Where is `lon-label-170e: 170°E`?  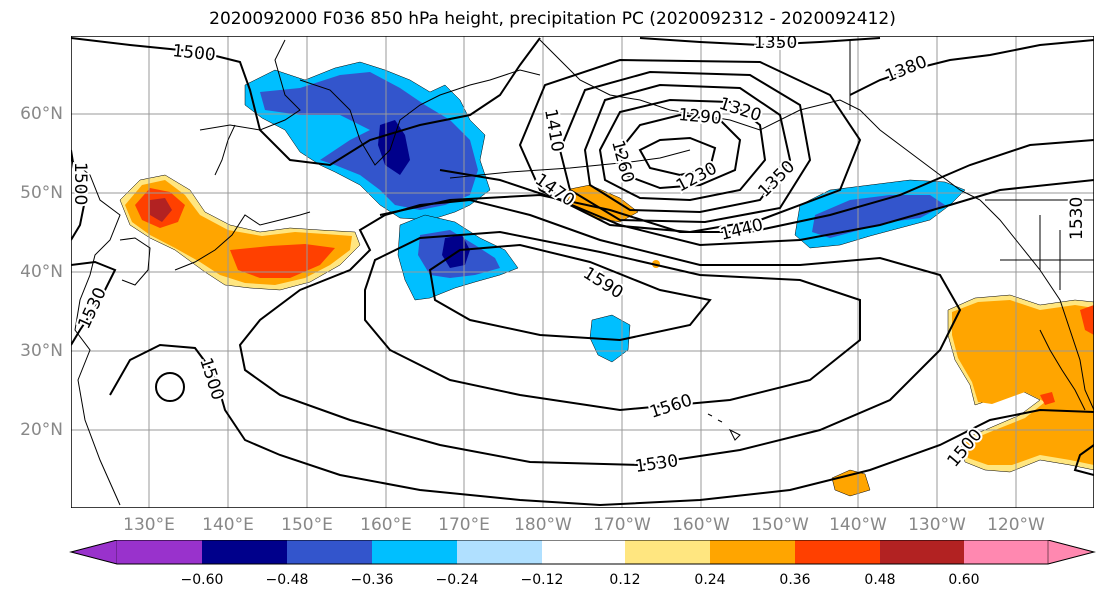 lon-label-170e: 170°E is located at coordinates (464, 525).